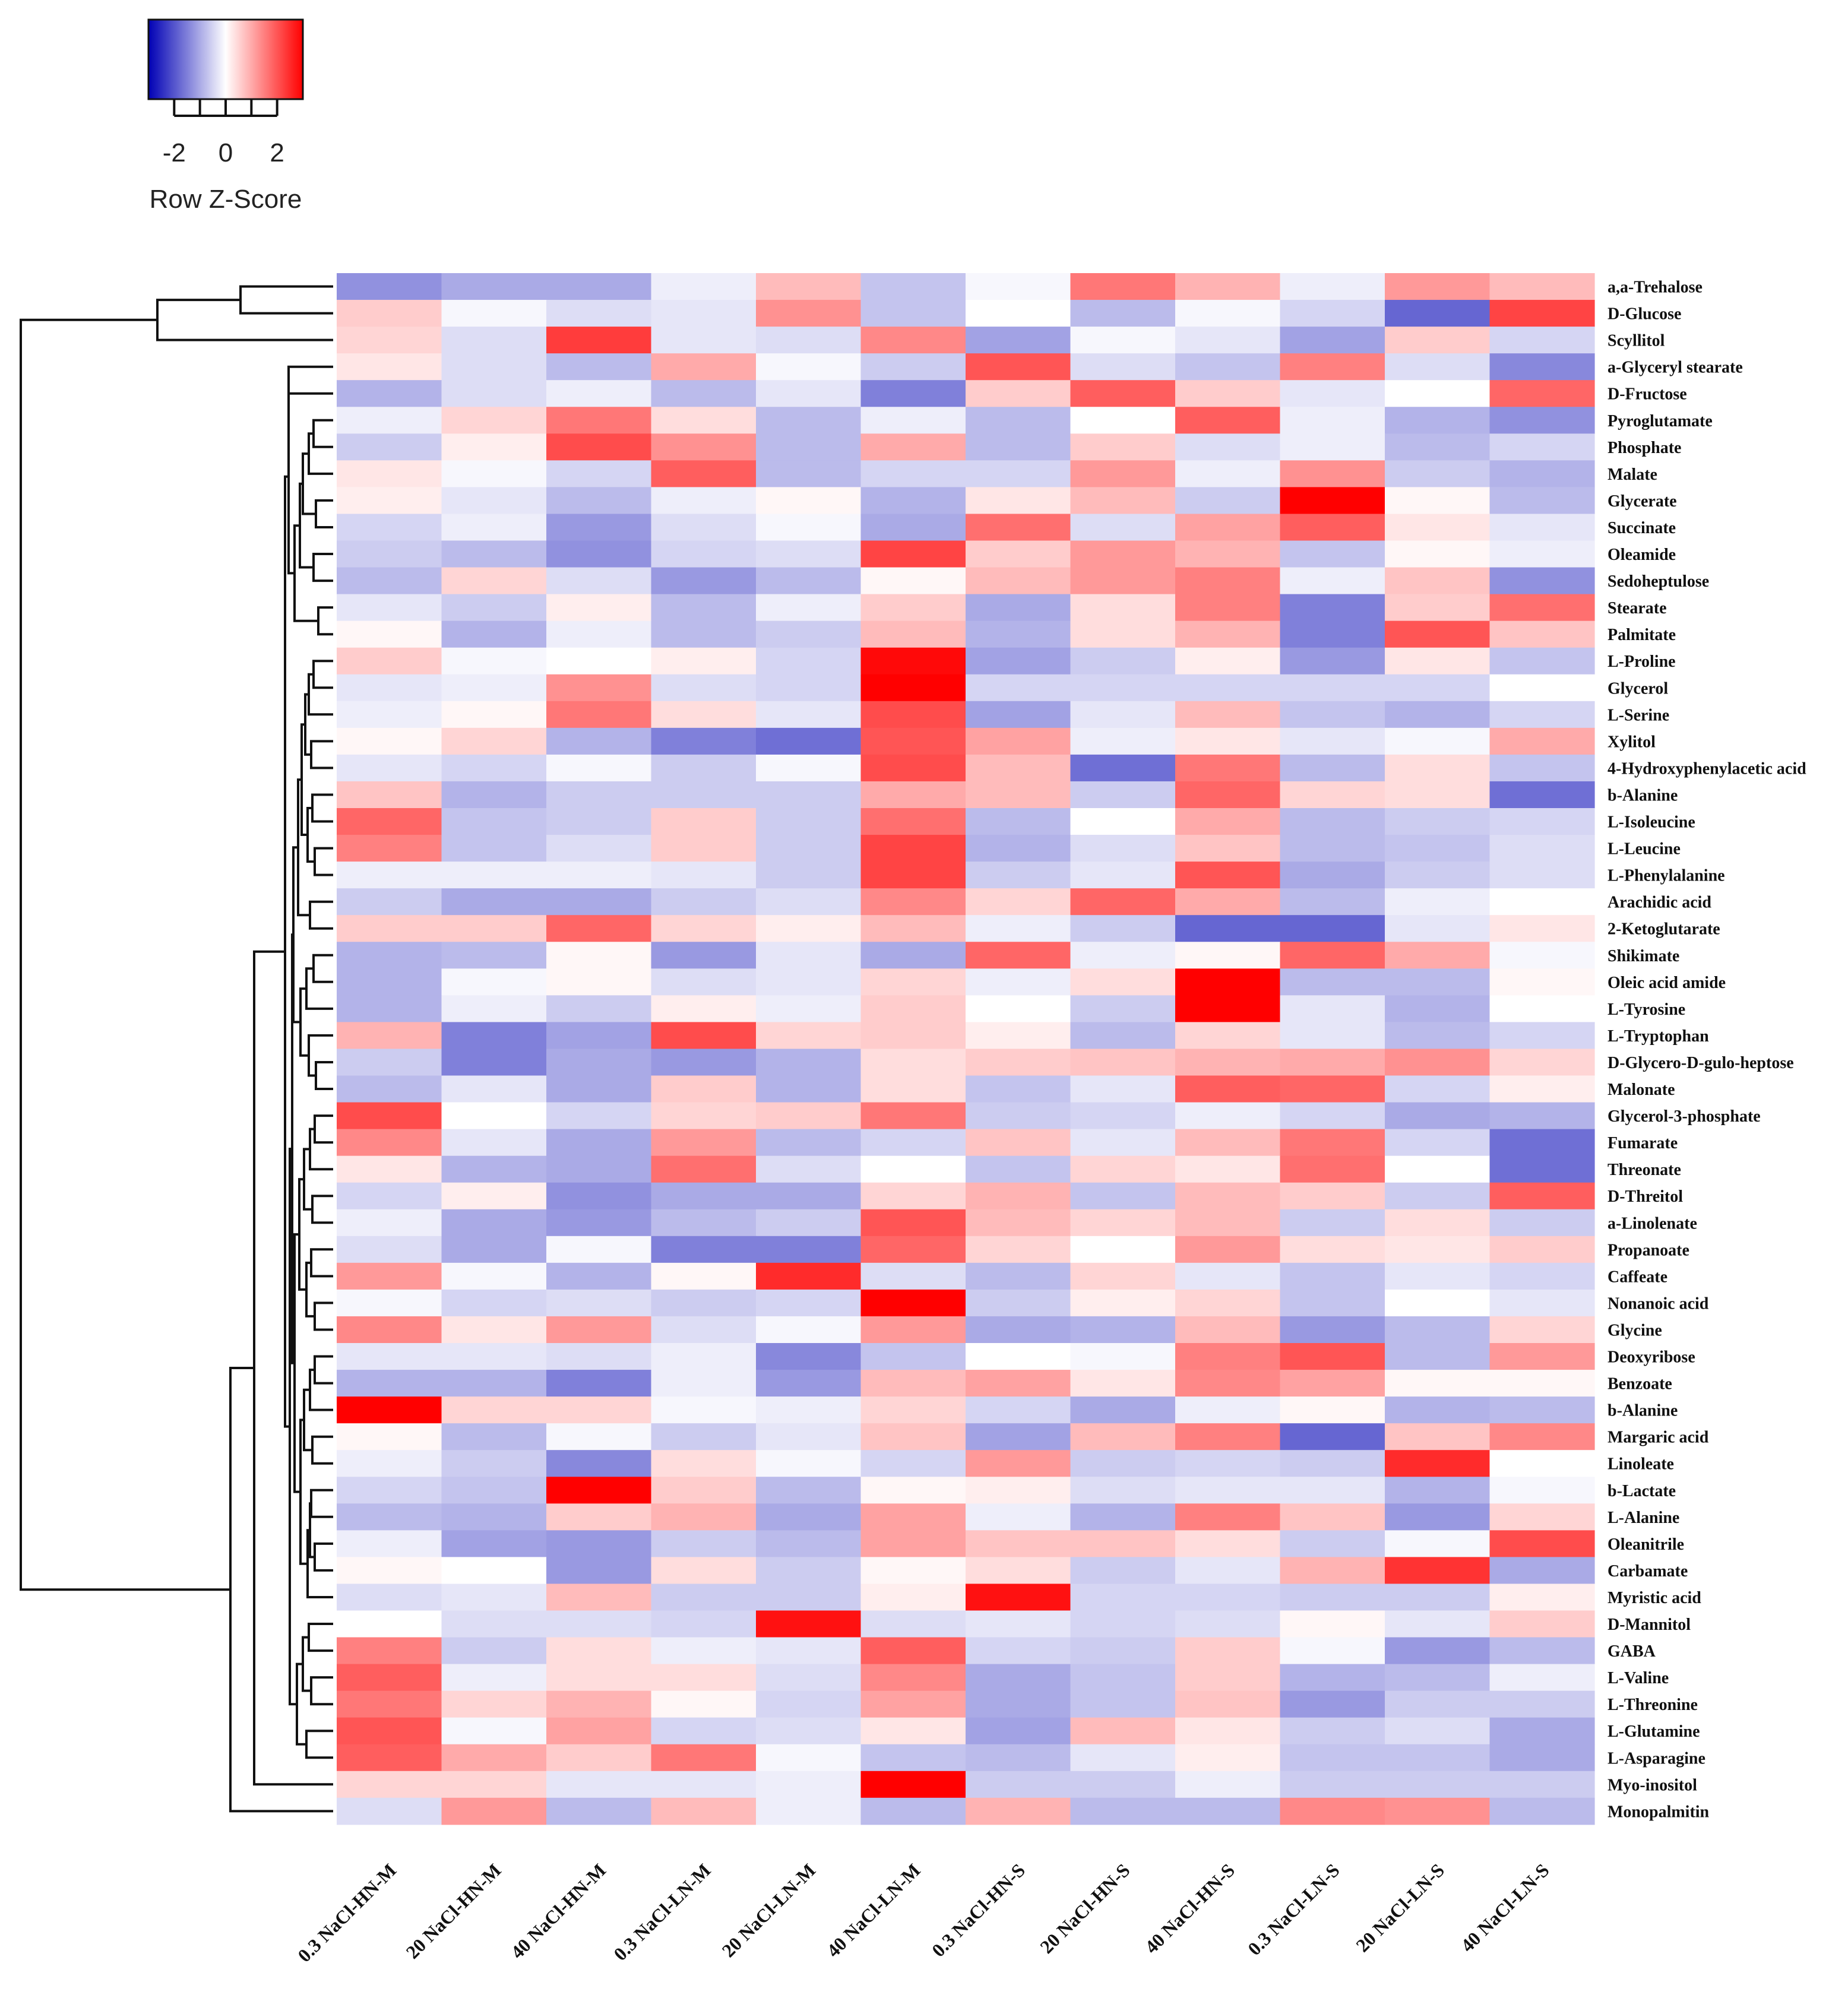 The height and width of the screenshot is (2011, 1848). What do you see at coordinates (1639, 1384) in the screenshot?
I see `row-label: Benzoate` at bounding box center [1639, 1384].